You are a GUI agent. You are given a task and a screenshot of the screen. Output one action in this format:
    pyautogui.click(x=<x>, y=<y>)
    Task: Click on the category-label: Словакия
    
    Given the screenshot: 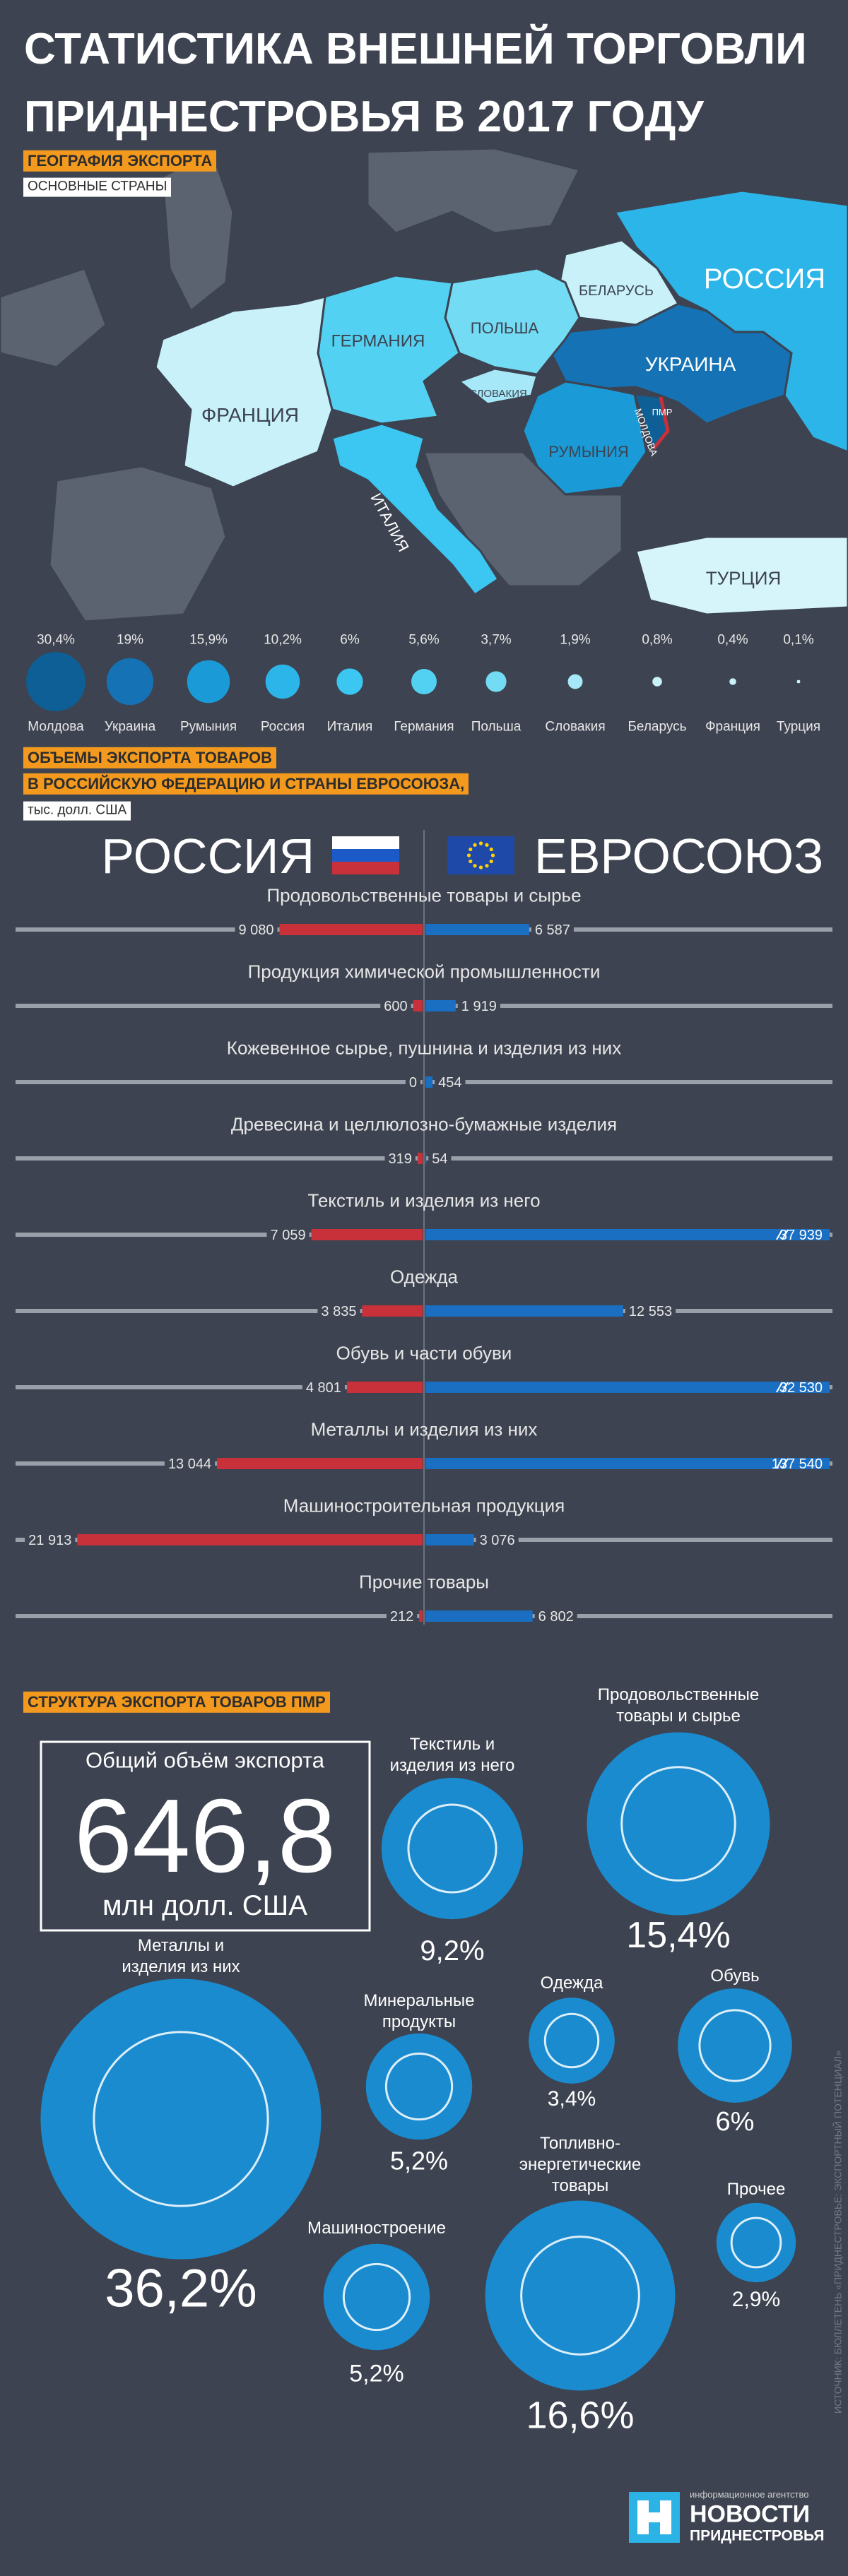 What is the action you would take?
    pyautogui.click(x=575, y=727)
    